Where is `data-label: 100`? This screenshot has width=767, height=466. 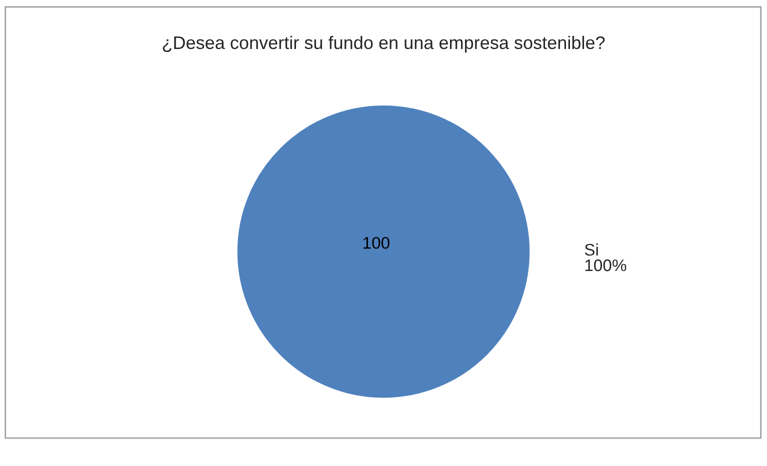
data-label: 100 is located at coordinates (377, 242).